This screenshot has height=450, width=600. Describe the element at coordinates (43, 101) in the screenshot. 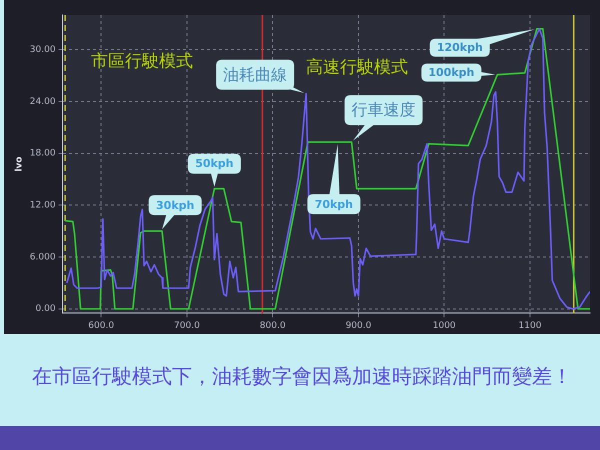

I see `y-tick-label: 24.00` at that location.